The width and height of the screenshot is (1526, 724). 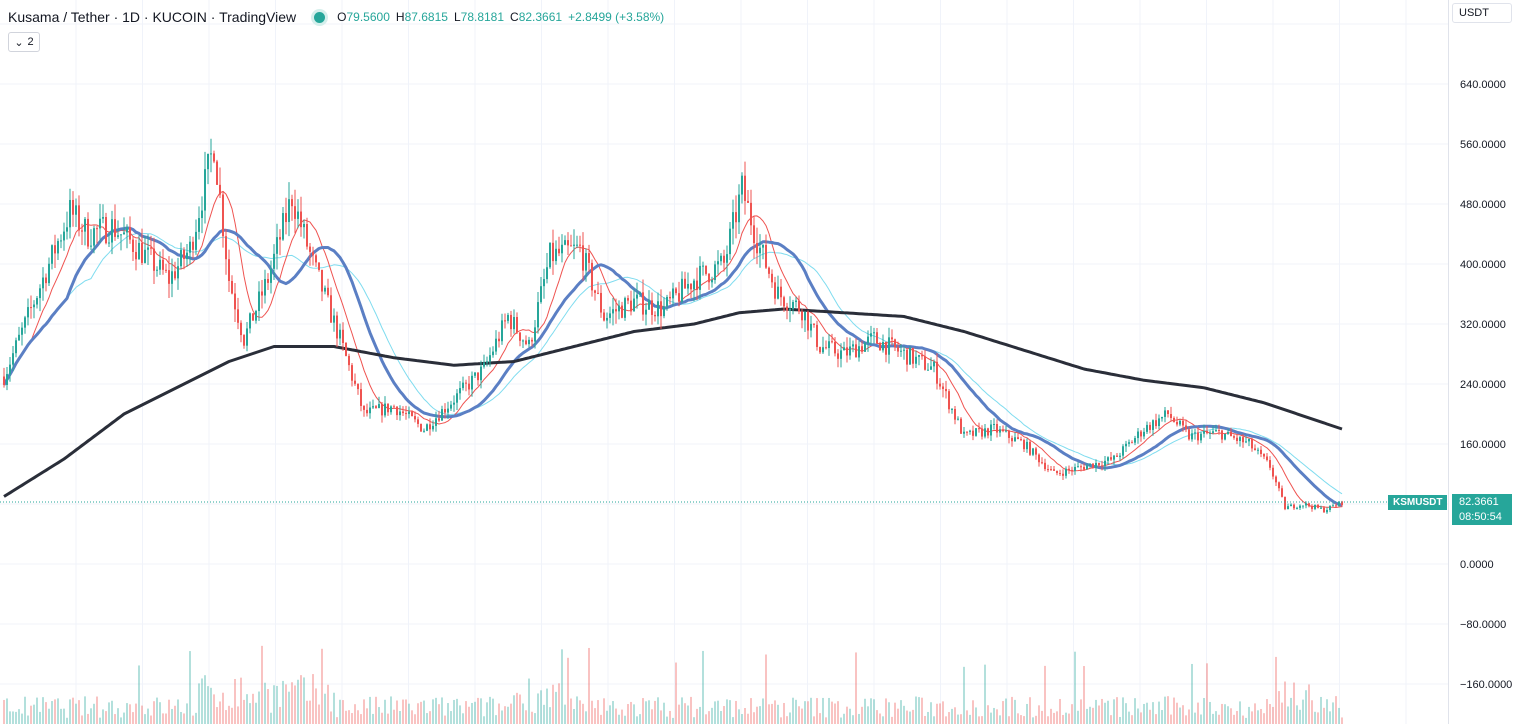 I want to click on currency-selector: USDT, so click(x=1482, y=13).